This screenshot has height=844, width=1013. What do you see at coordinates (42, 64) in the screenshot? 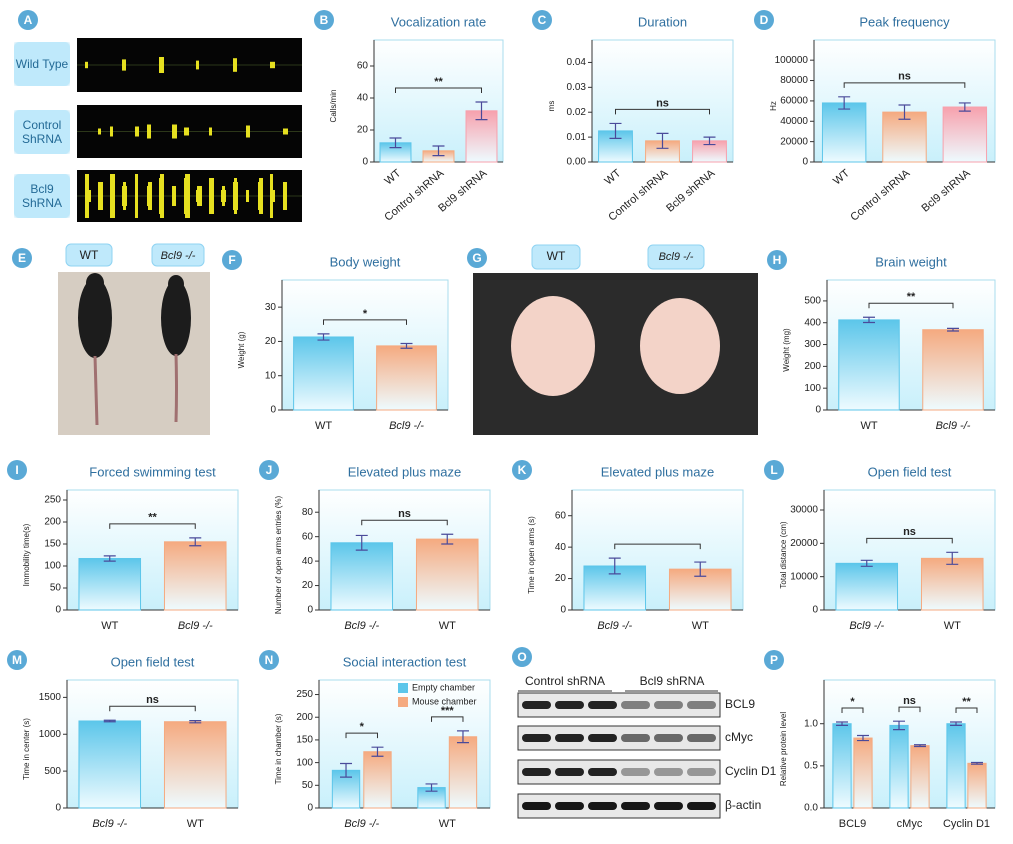
I see `spectrogram-label: Wild Type` at bounding box center [42, 64].